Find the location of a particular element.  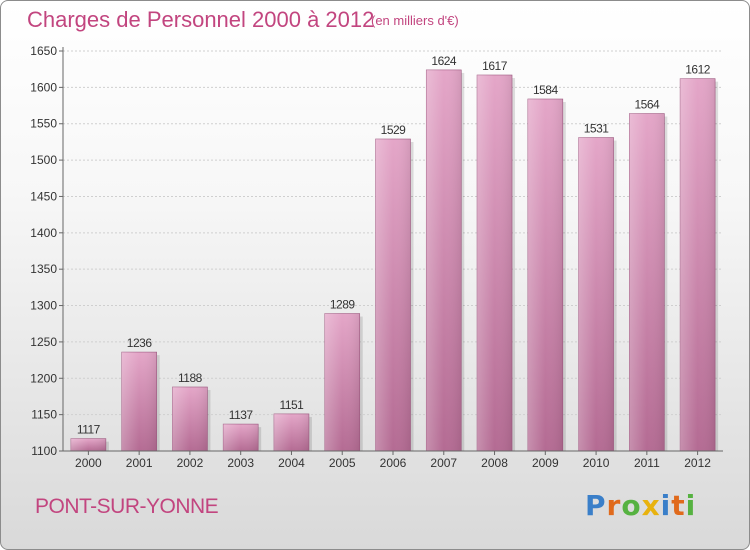

y-tick-label: 1100 is located at coordinates (44, 451).